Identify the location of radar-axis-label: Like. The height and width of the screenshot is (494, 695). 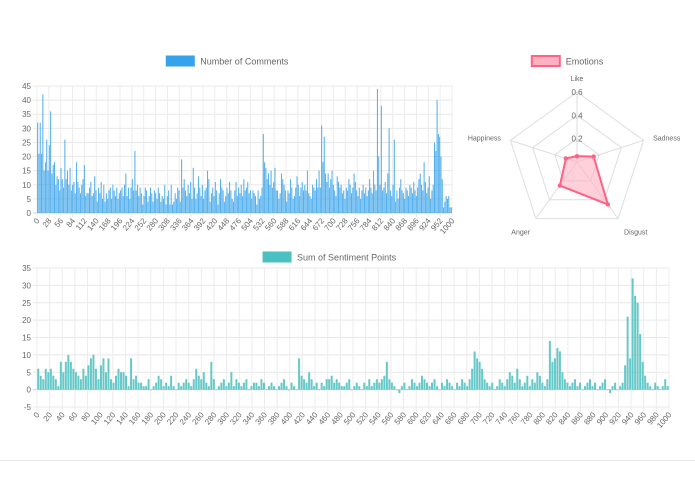
(577, 79).